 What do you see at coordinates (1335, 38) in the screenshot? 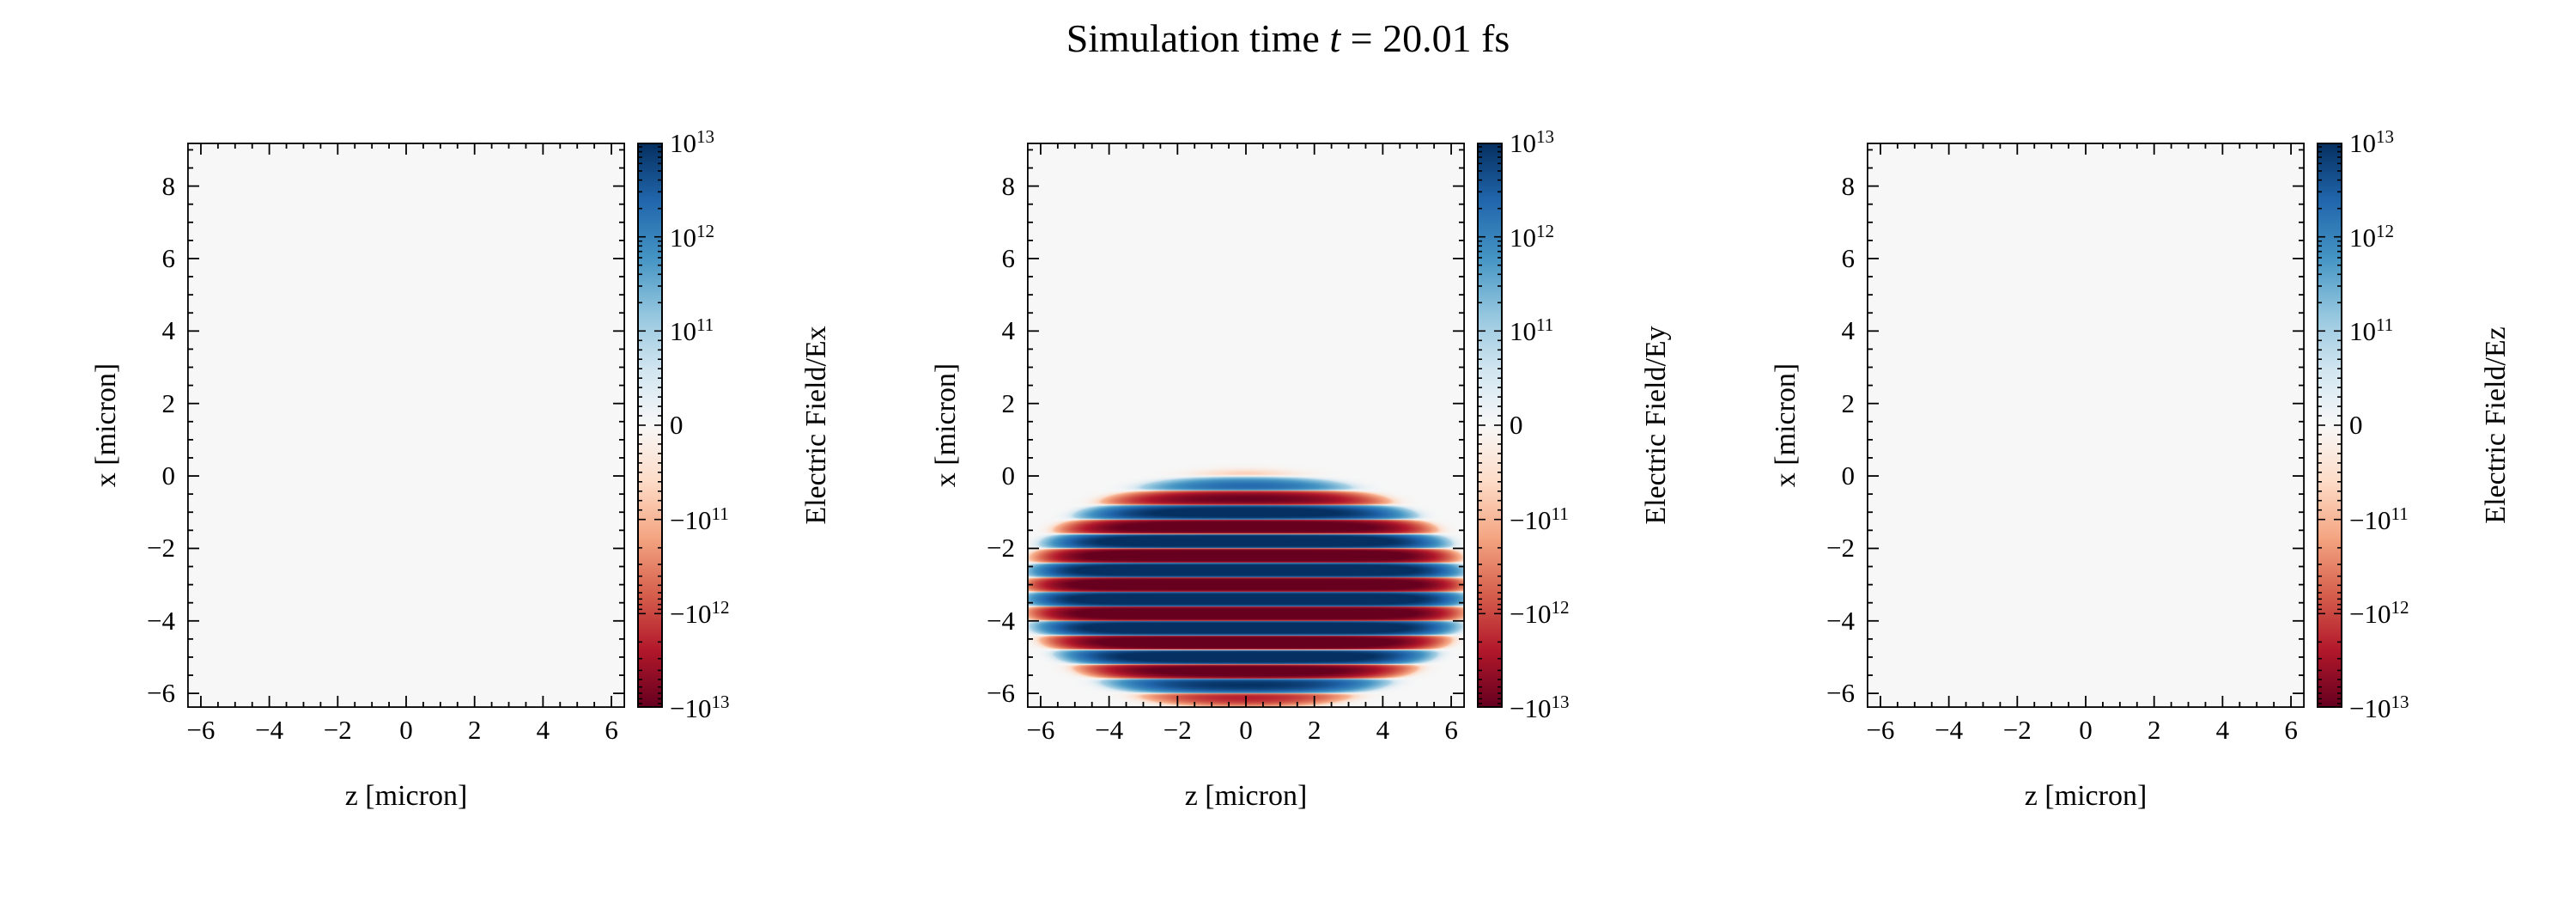
I see `title-math-var: t` at bounding box center [1335, 38].